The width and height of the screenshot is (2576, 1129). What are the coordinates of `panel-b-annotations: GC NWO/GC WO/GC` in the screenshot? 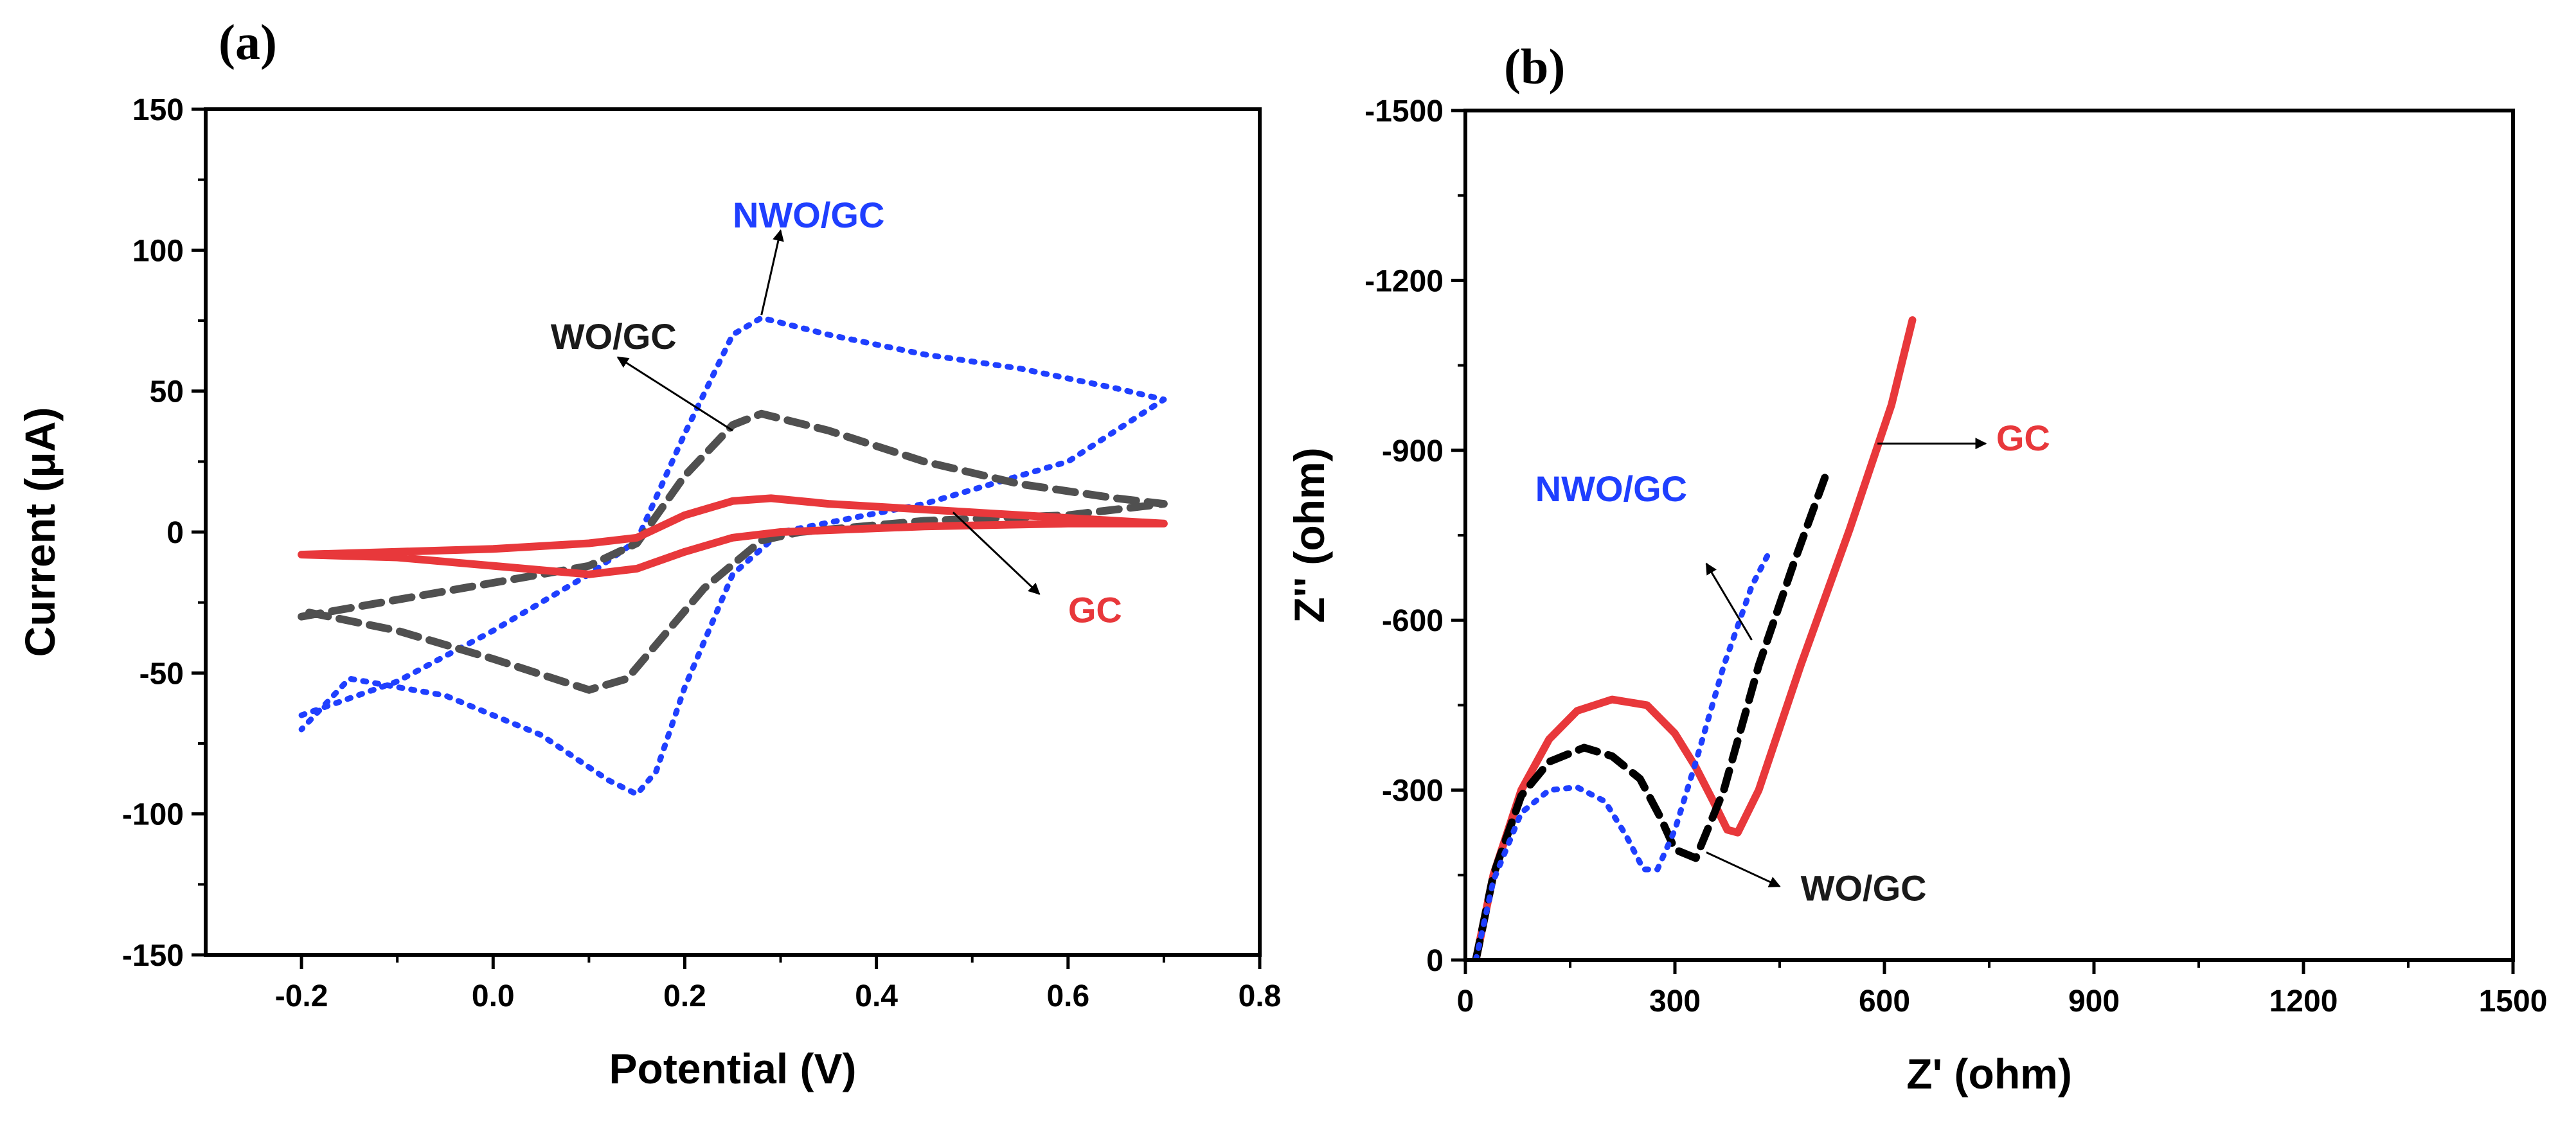 It's located at (1792, 663).